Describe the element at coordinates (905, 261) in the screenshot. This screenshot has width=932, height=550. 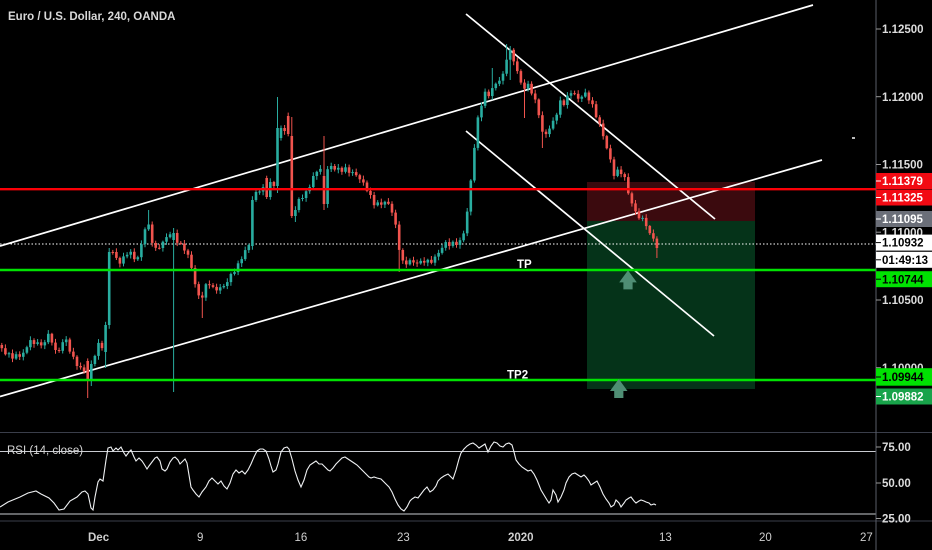
I see `svg-text: 01:49:13` at that location.